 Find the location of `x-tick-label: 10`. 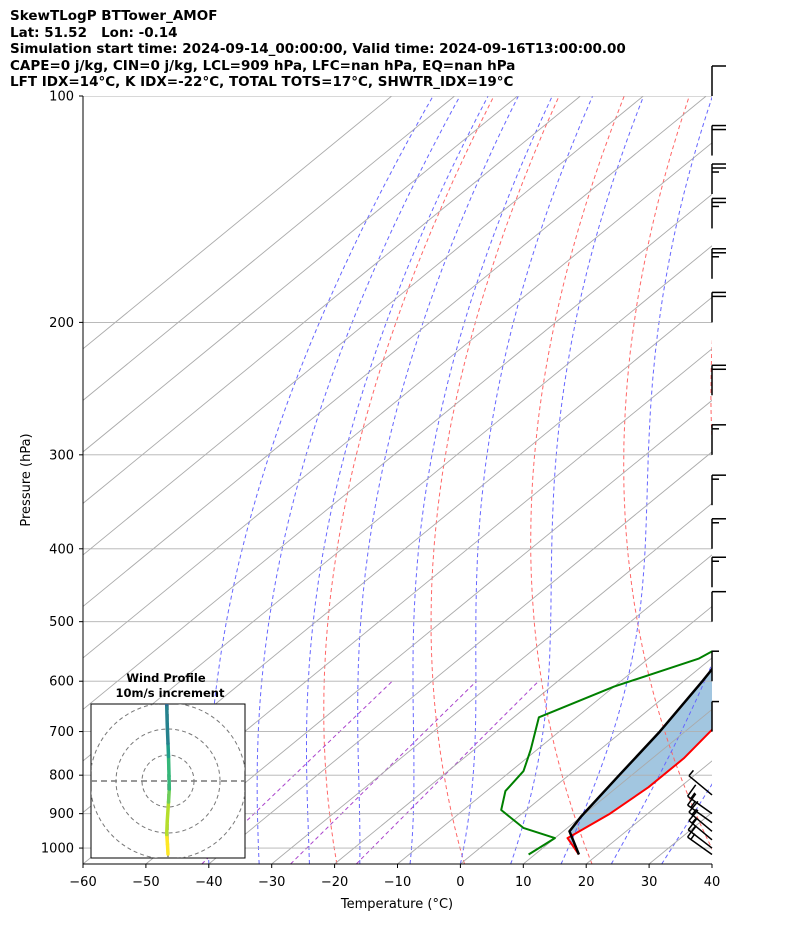

x-tick-label: 10 is located at coordinates (523, 882).